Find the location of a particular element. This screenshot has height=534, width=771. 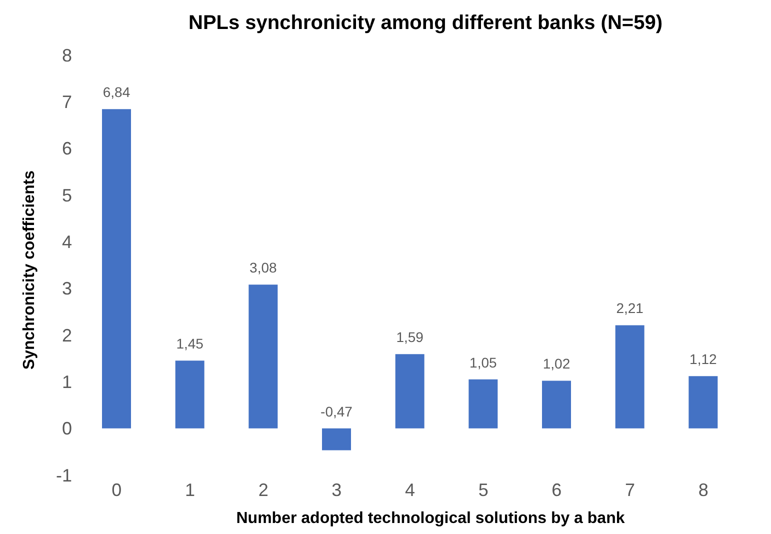

x-tick-label: 1 is located at coordinates (190, 490).